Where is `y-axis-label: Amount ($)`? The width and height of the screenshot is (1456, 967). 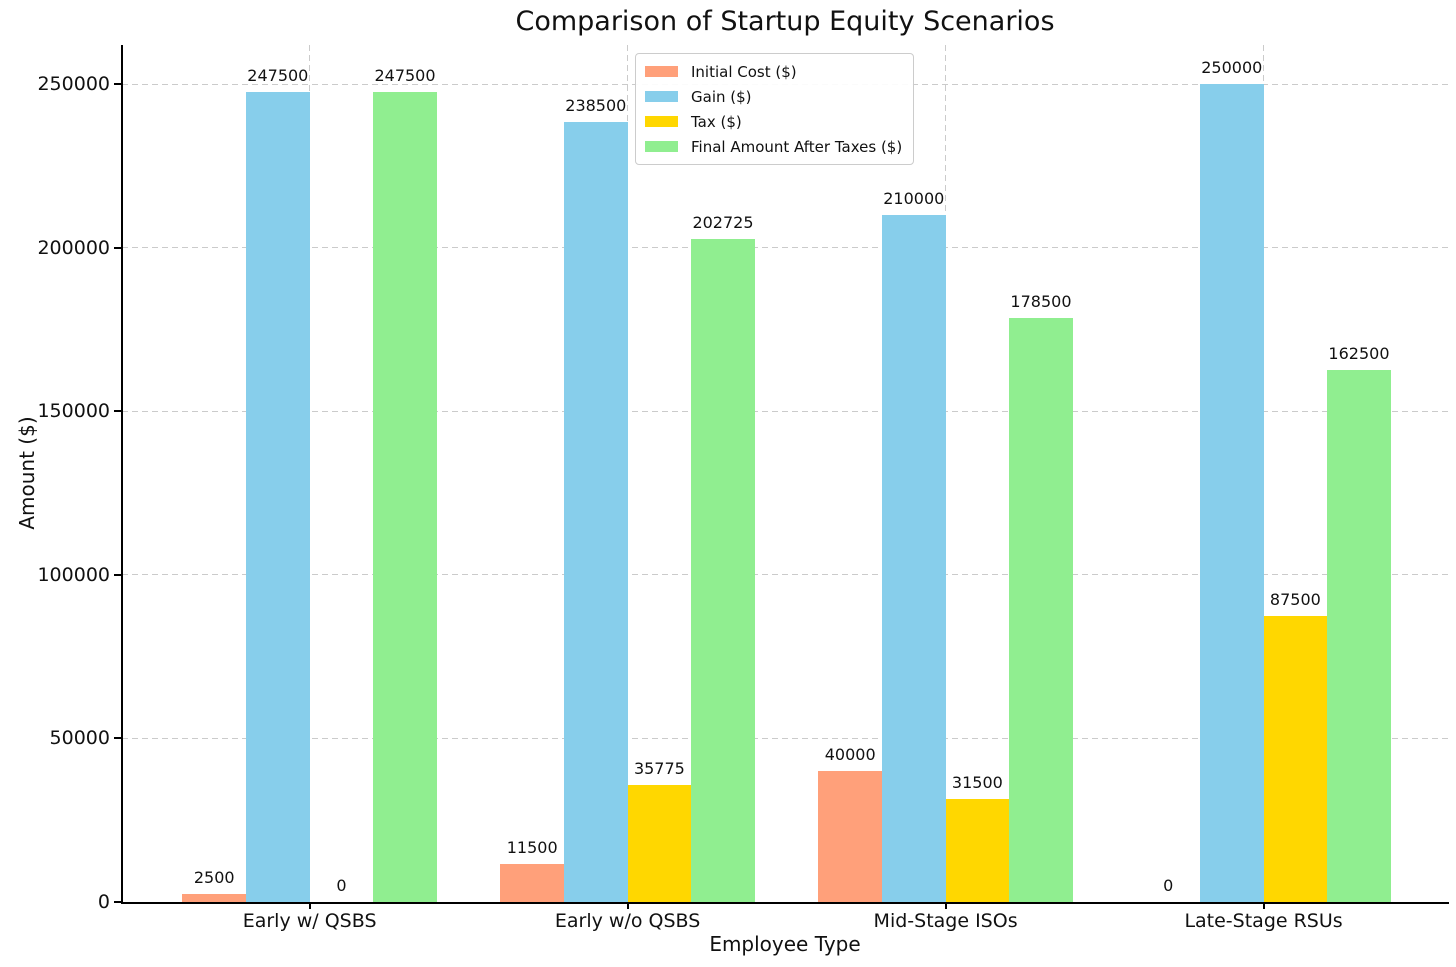 y-axis-label: Amount ($) is located at coordinates (27, 473).